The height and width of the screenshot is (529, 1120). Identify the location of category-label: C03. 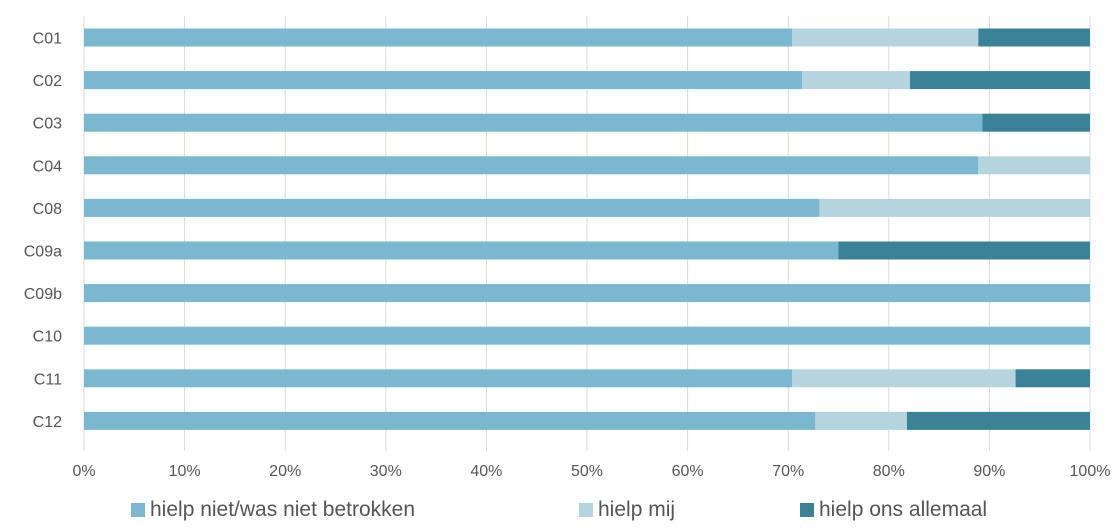
(47, 124).